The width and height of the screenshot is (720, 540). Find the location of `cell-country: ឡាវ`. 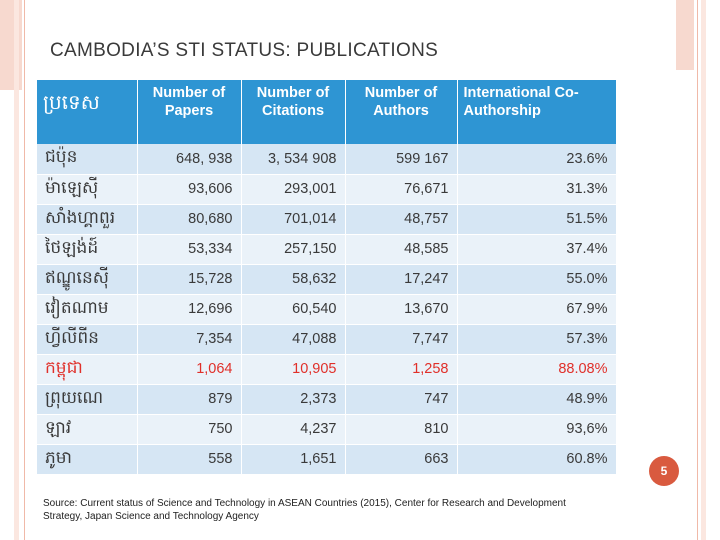

cell-country: ឡាវ is located at coordinates (87, 429).